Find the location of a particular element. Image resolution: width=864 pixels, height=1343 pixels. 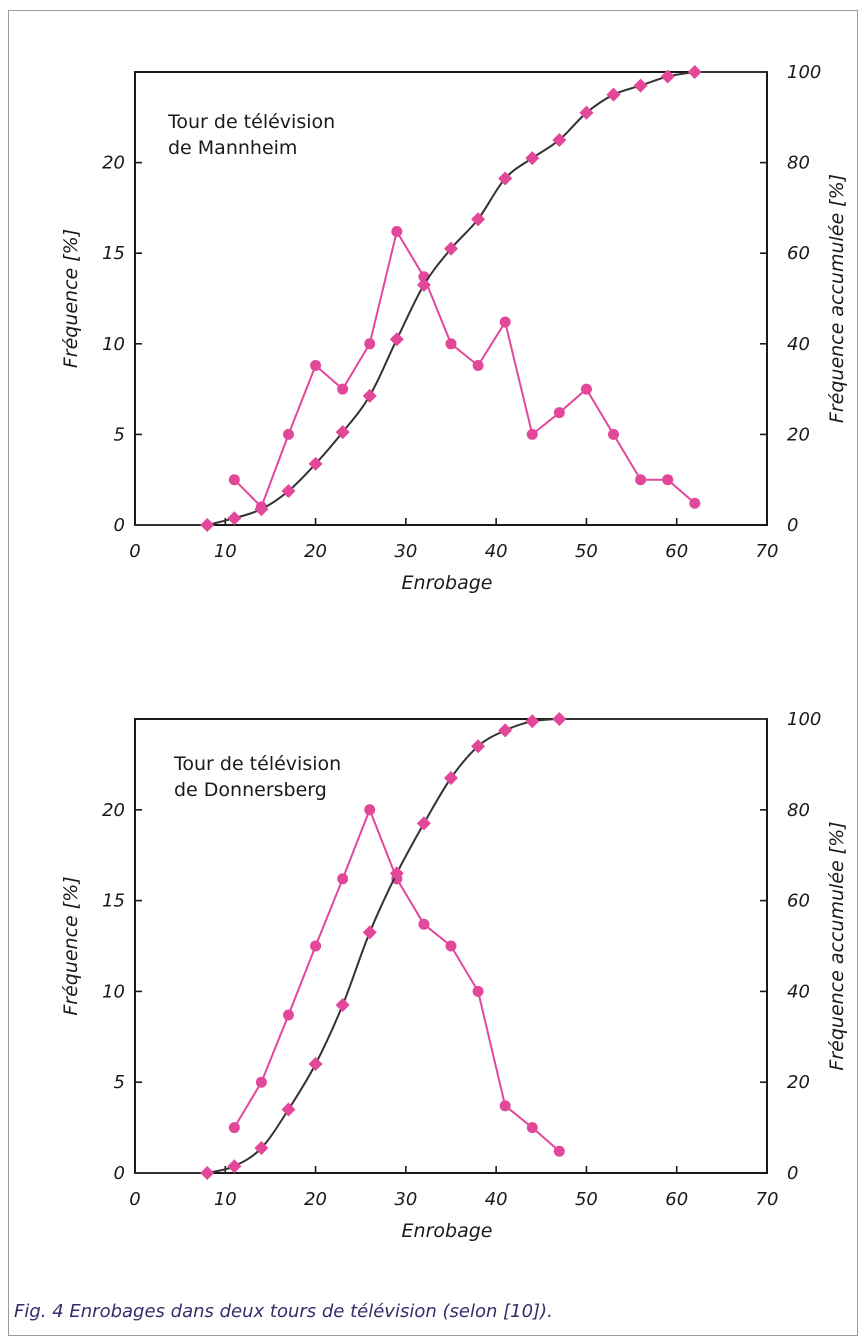

y-tick-label-right: 40 is located at coordinates (798, 991).